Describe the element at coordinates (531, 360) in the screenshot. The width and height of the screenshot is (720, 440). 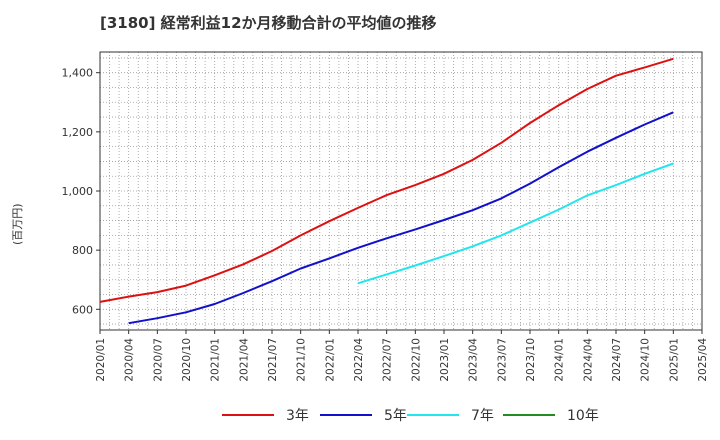
I see `x-tick-label: 2023/10` at that location.